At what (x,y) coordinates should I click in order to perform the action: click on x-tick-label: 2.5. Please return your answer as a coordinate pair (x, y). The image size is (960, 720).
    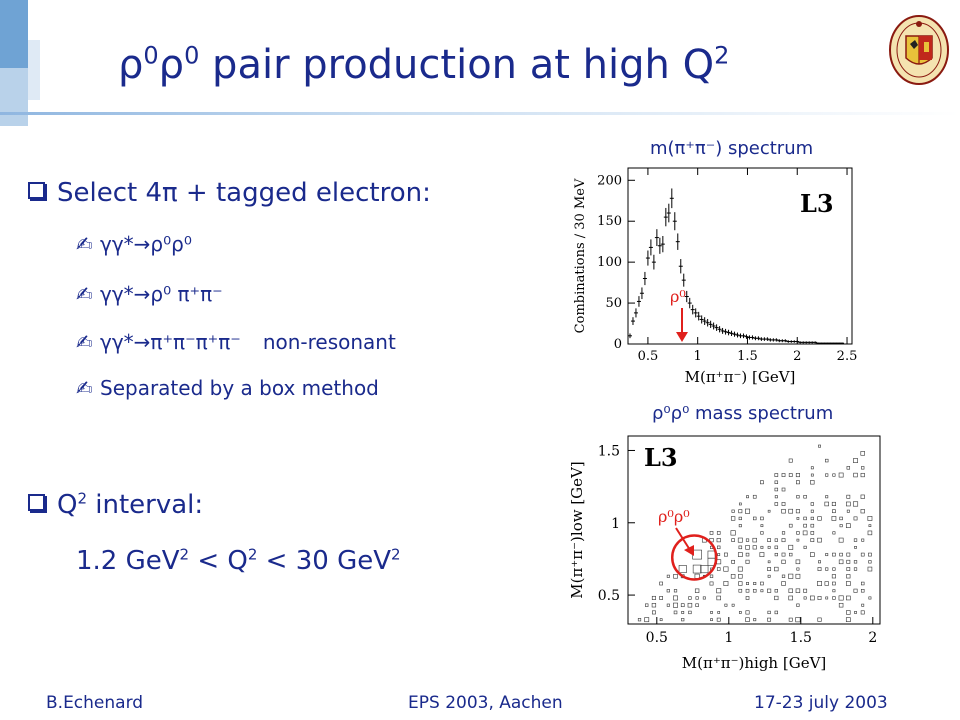
    Looking at the image, I should click on (847, 356).